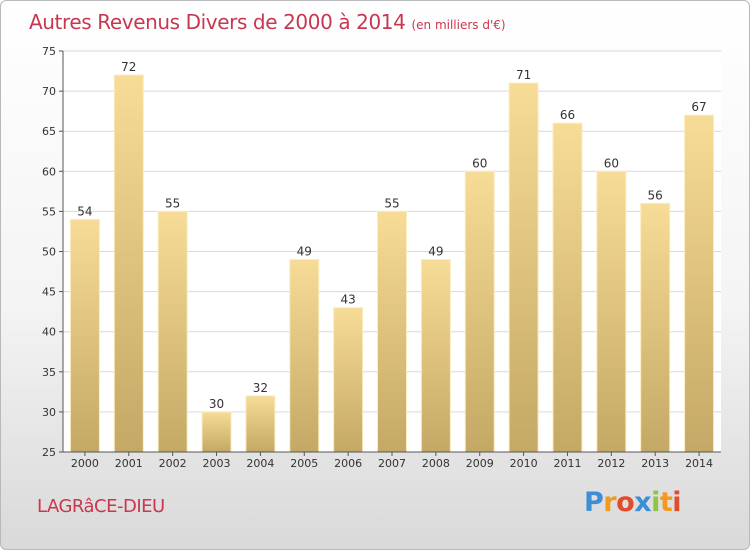  What do you see at coordinates (49, 211) in the screenshot?
I see `y-tick-label: 55` at bounding box center [49, 211].